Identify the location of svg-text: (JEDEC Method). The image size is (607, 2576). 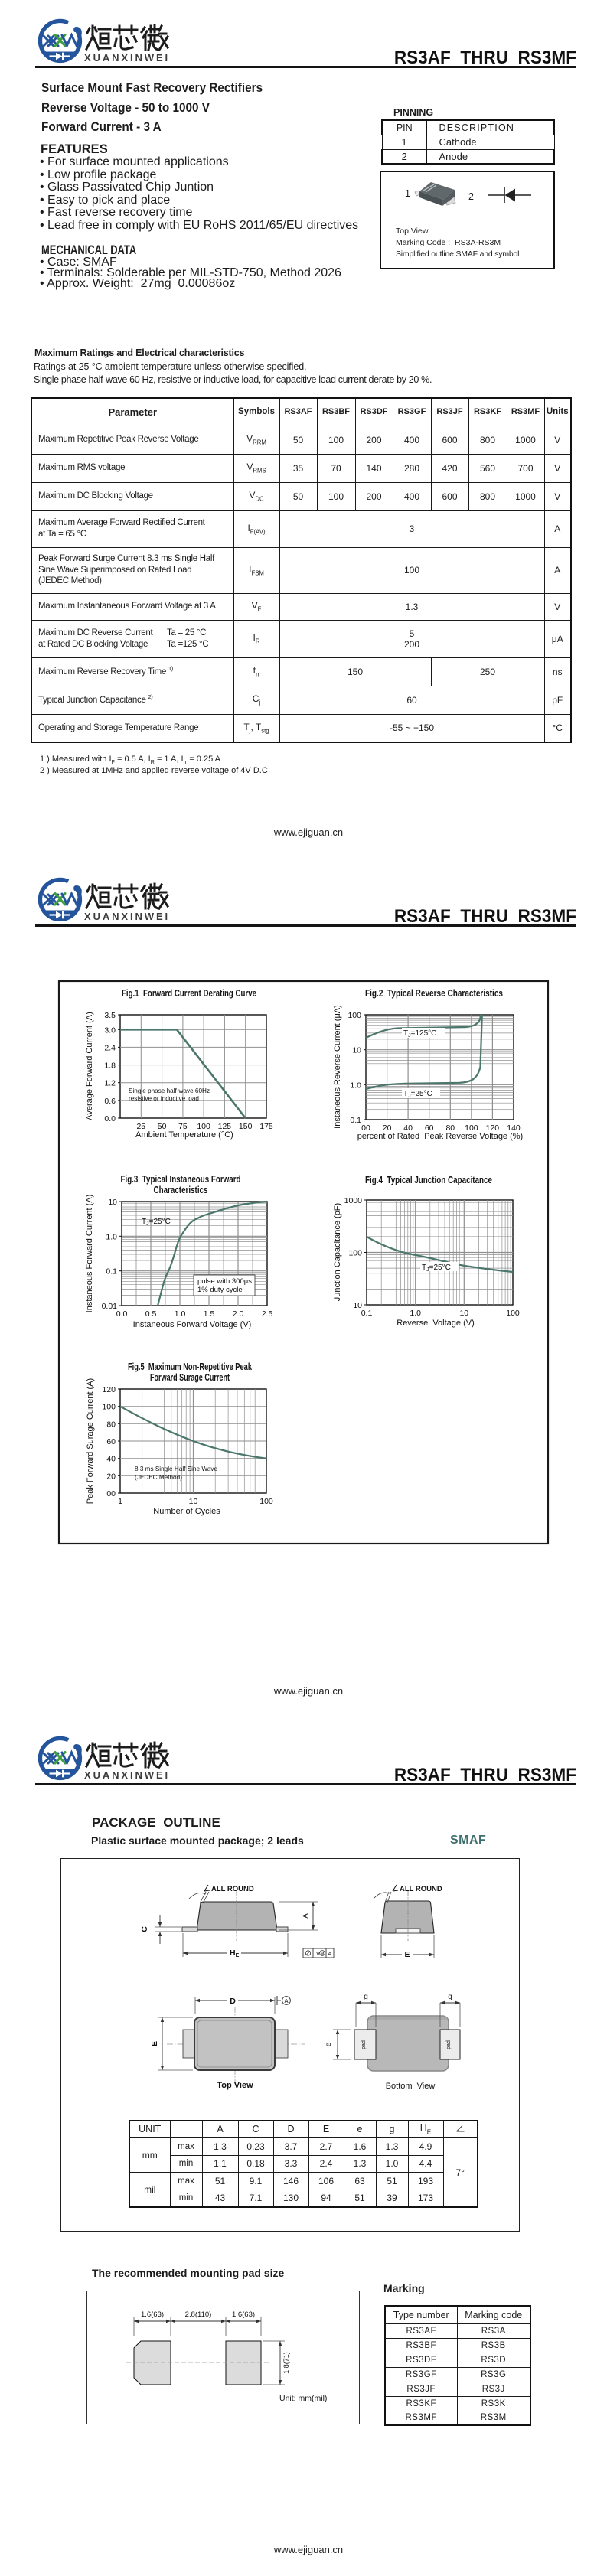
(159, 1477).